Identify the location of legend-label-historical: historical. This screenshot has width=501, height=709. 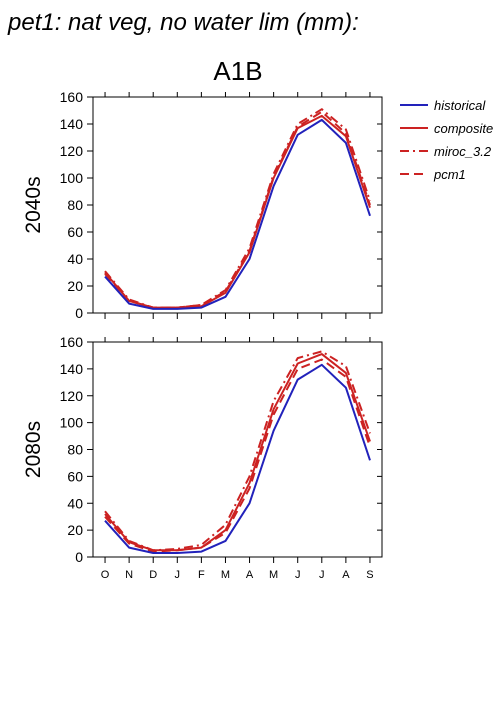
(460, 105).